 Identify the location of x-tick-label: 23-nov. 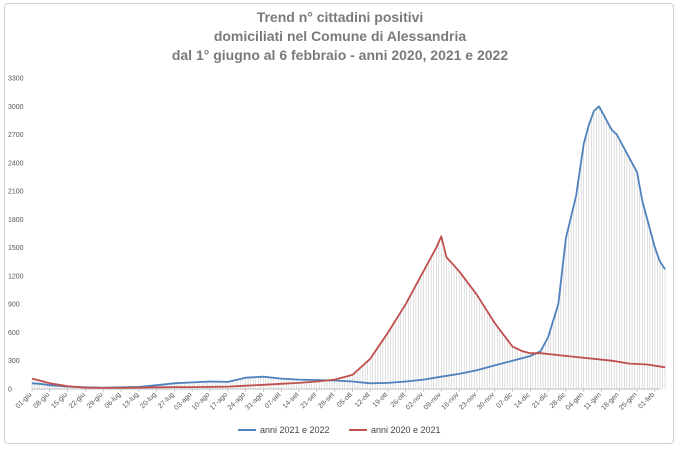
(468, 401).